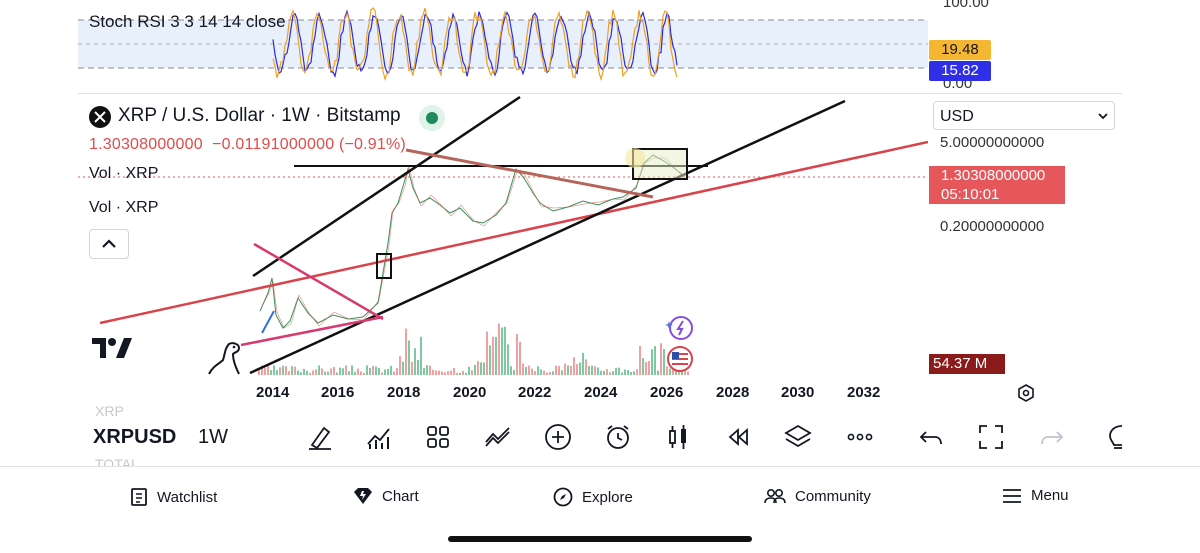 Image resolution: width=1200 pixels, height=553 pixels. Describe the element at coordinates (635, 158) in the screenshot. I see `highlight-marker` at that location.